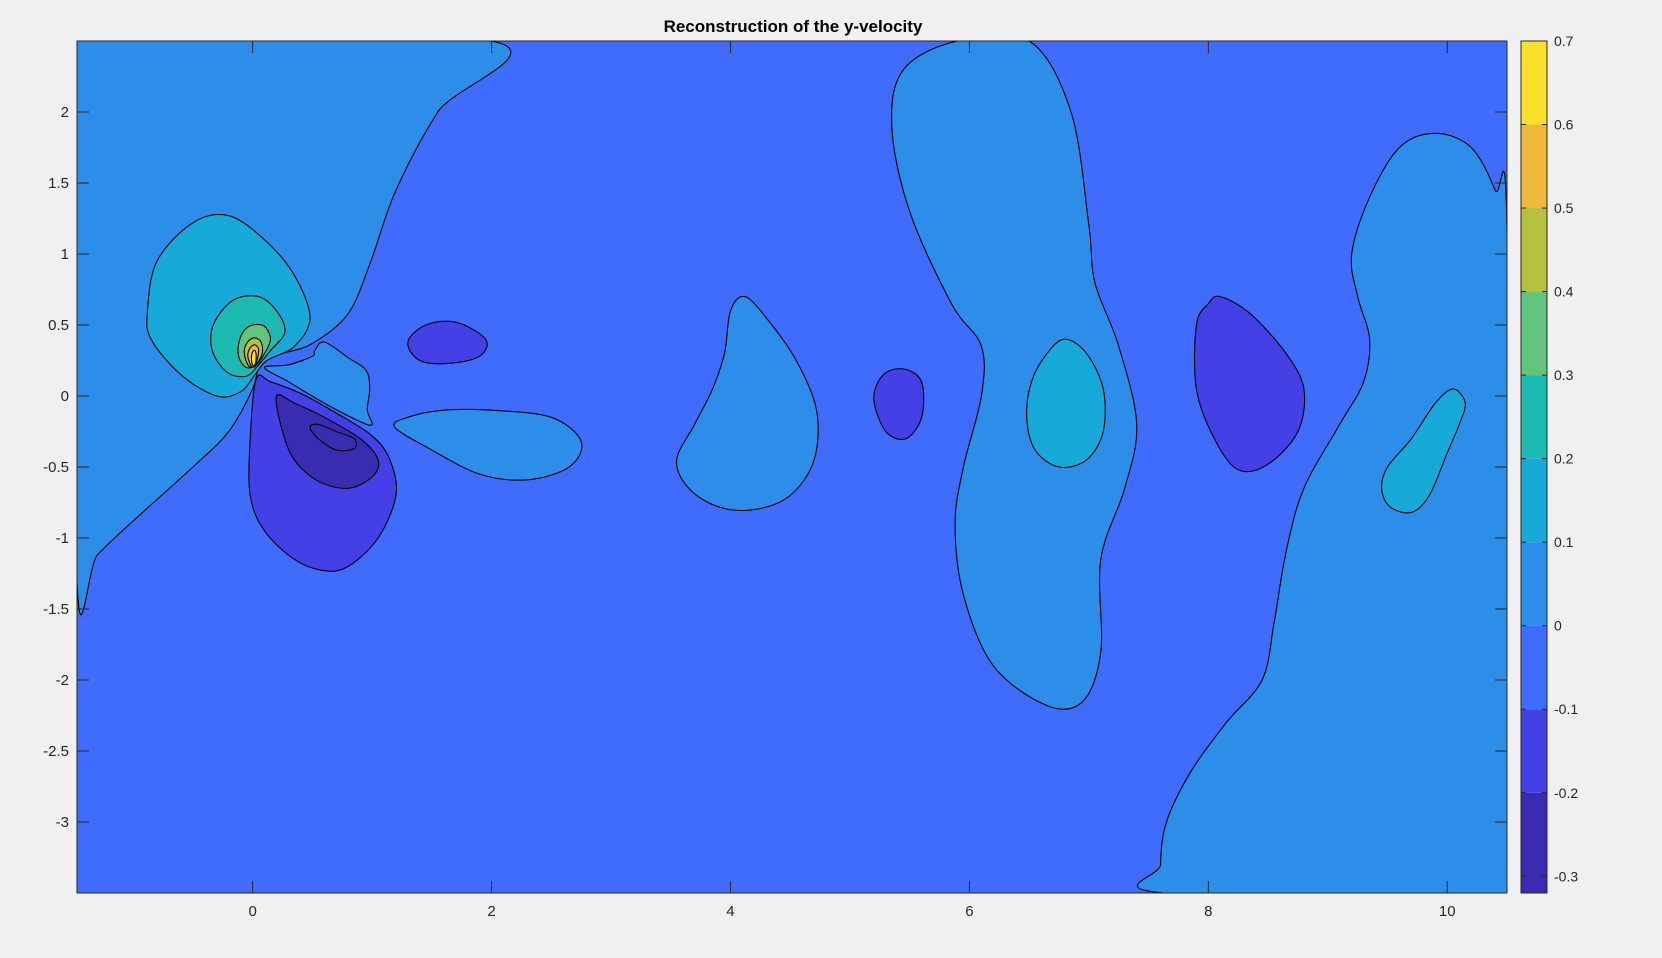 The width and height of the screenshot is (1662, 958). What do you see at coordinates (793, 26) in the screenshot?
I see `chart-title: Reconstruction of the y-velocity` at bounding box center [793, 26].